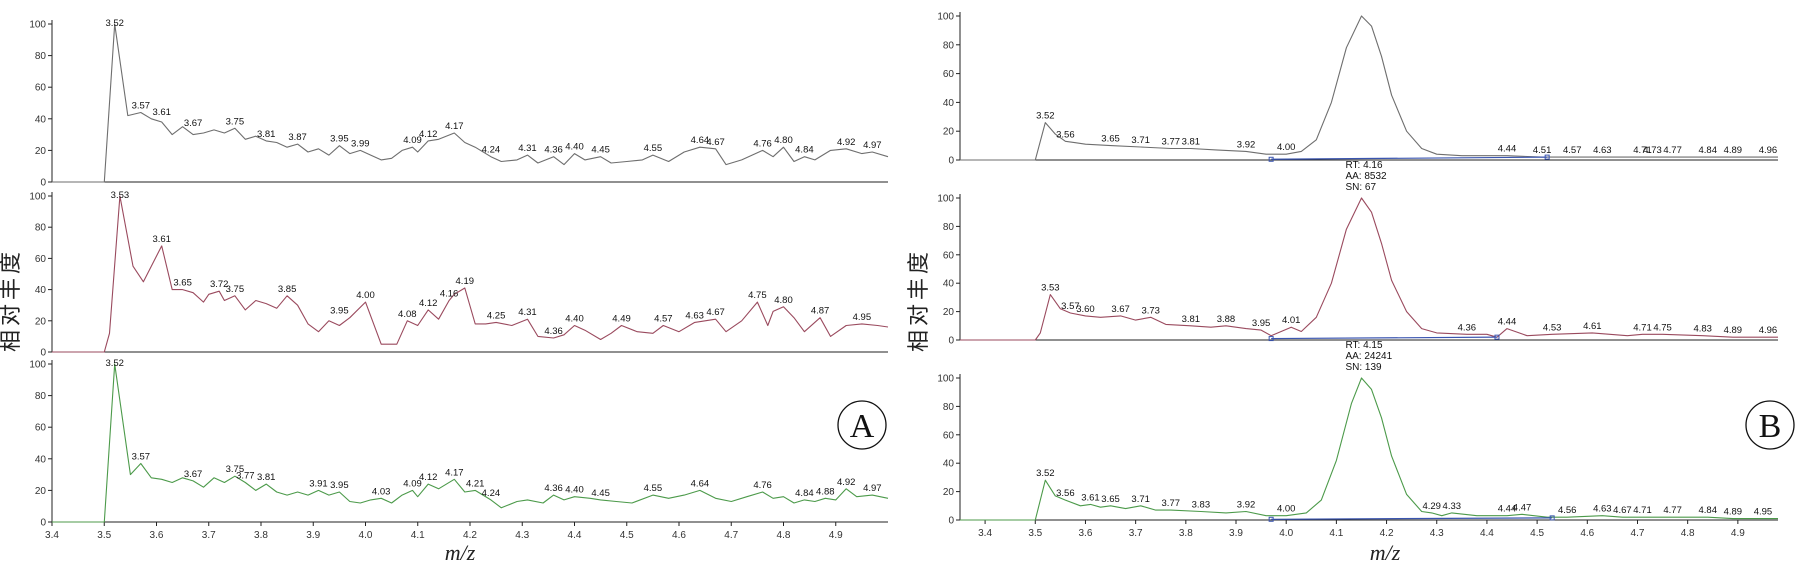 This screenshot has height=575, width=1806. Describe the element at coordinates (52, 535) in the screenshot. I see `panel-a-row3-xtick-label: 3.4` at that location.